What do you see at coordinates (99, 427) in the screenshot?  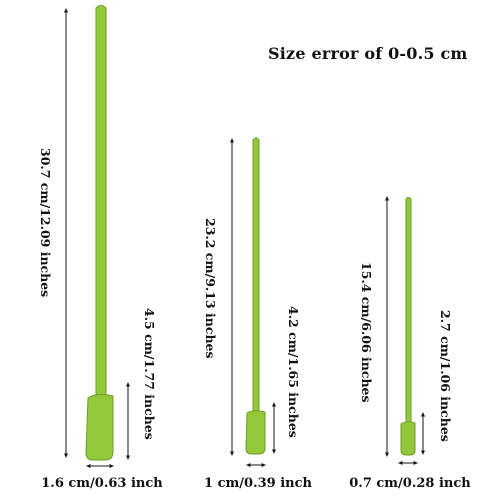 I see `spatula-large-head` at bounding box center [99, 427].